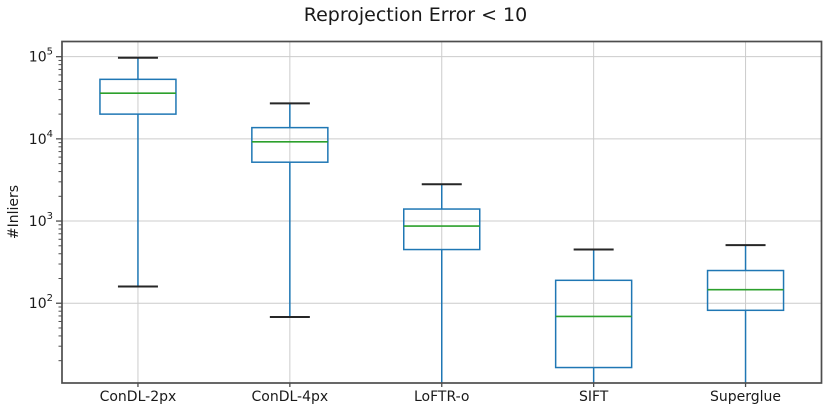 Image resolution: width=831 pixels, height=414 pixels. Describe the element at coordinates (41, 220) in the screenshot. I see `y-tick-label: 10³` at that location.